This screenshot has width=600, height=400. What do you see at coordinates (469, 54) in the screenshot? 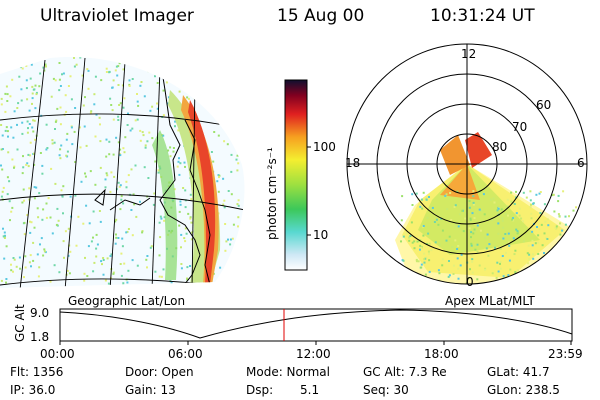
I see `mlt-label-12: 12` at bounding box center [469, 54].